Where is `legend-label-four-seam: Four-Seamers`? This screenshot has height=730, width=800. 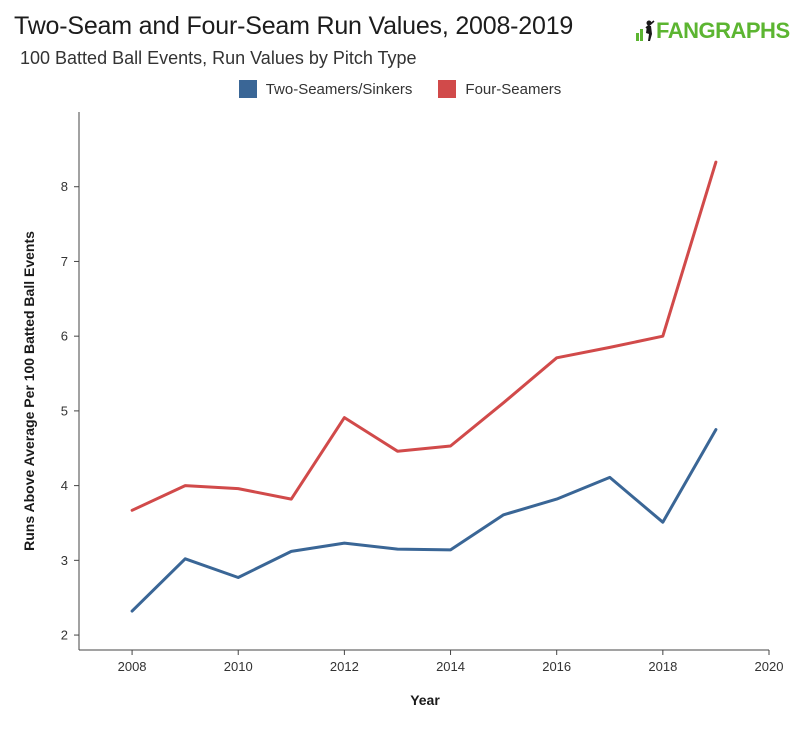
legend-label-four-seam: Four-Seamers is located at coordinates (513, 89).